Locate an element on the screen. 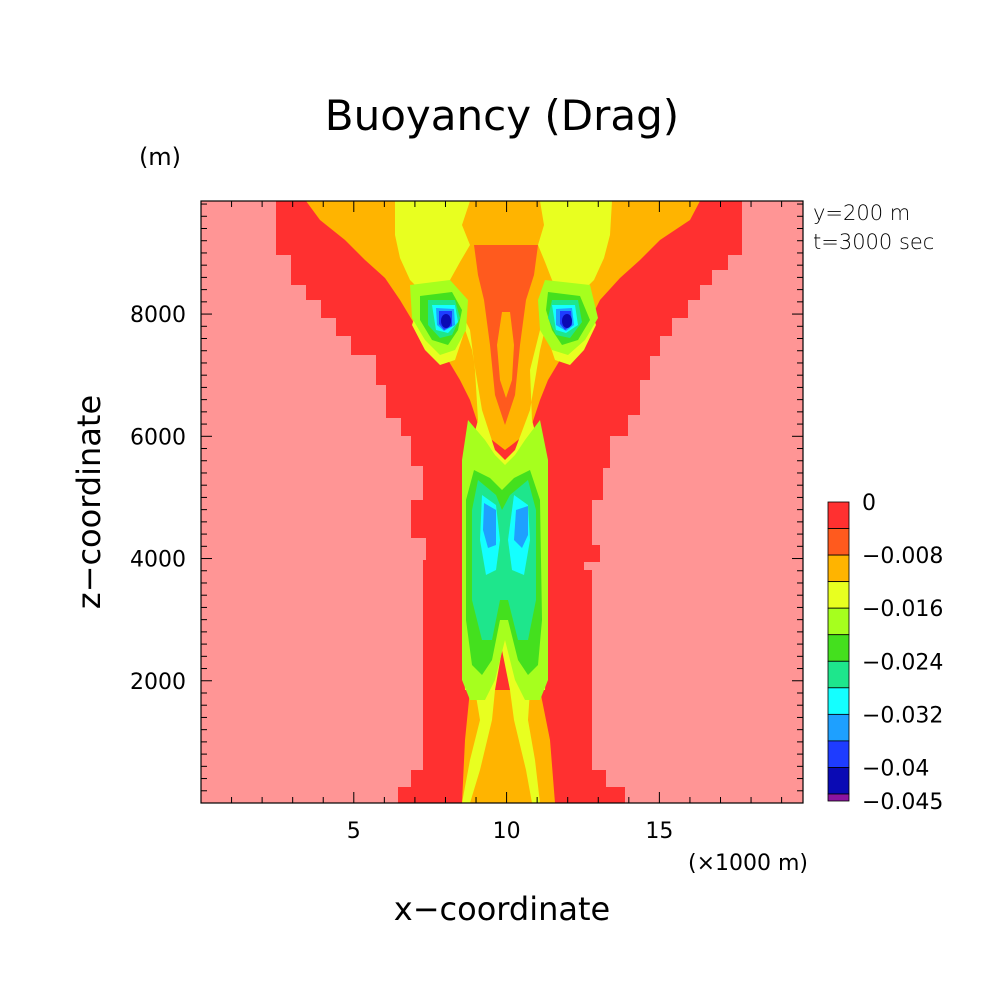 This screenshot has width=1004, height=1004. colorbar-label: −0.024 is located at coordinates (902, 662).